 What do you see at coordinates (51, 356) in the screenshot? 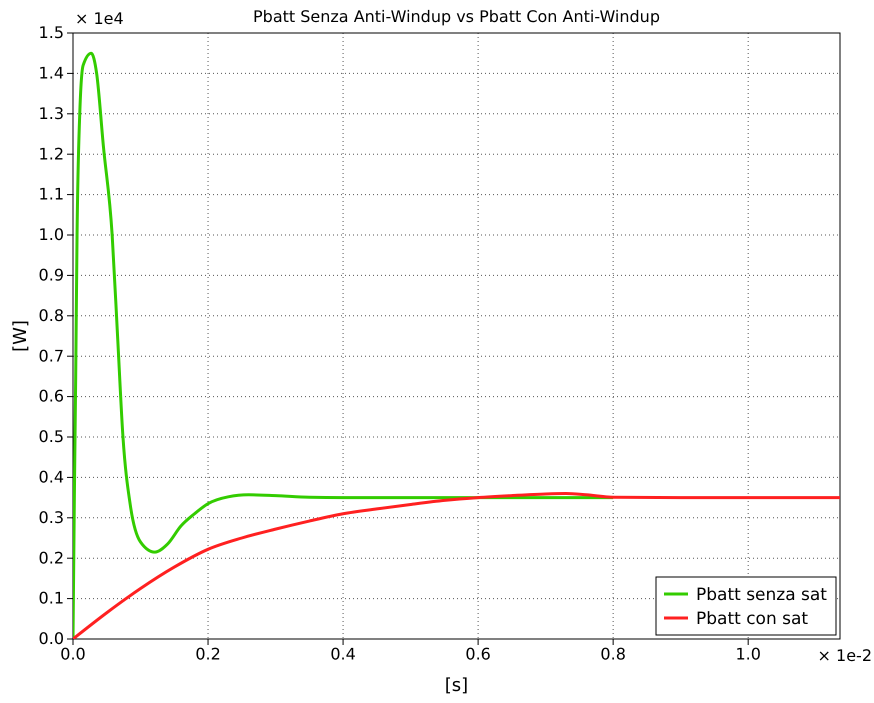
I see `y-tick-label: 0.7` at bounding box center [51, 356].